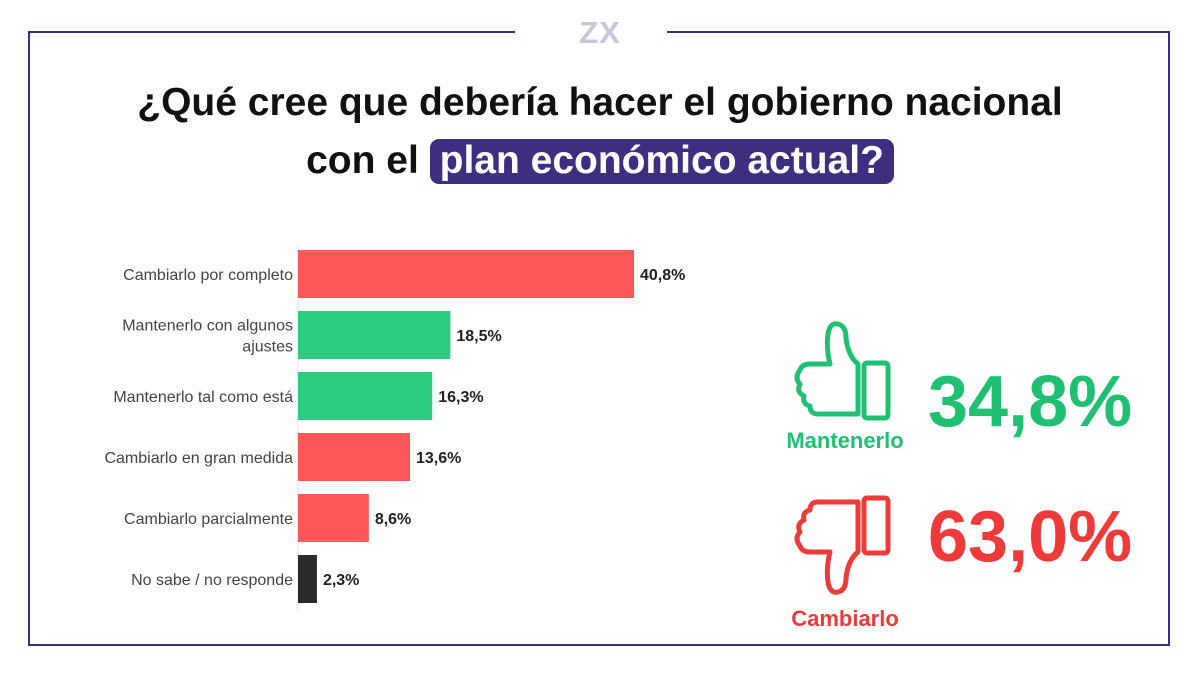 This screenshot has height=675, width=1200. I want to click on category-label-5: No sabe / no responde, so click(212, 580).